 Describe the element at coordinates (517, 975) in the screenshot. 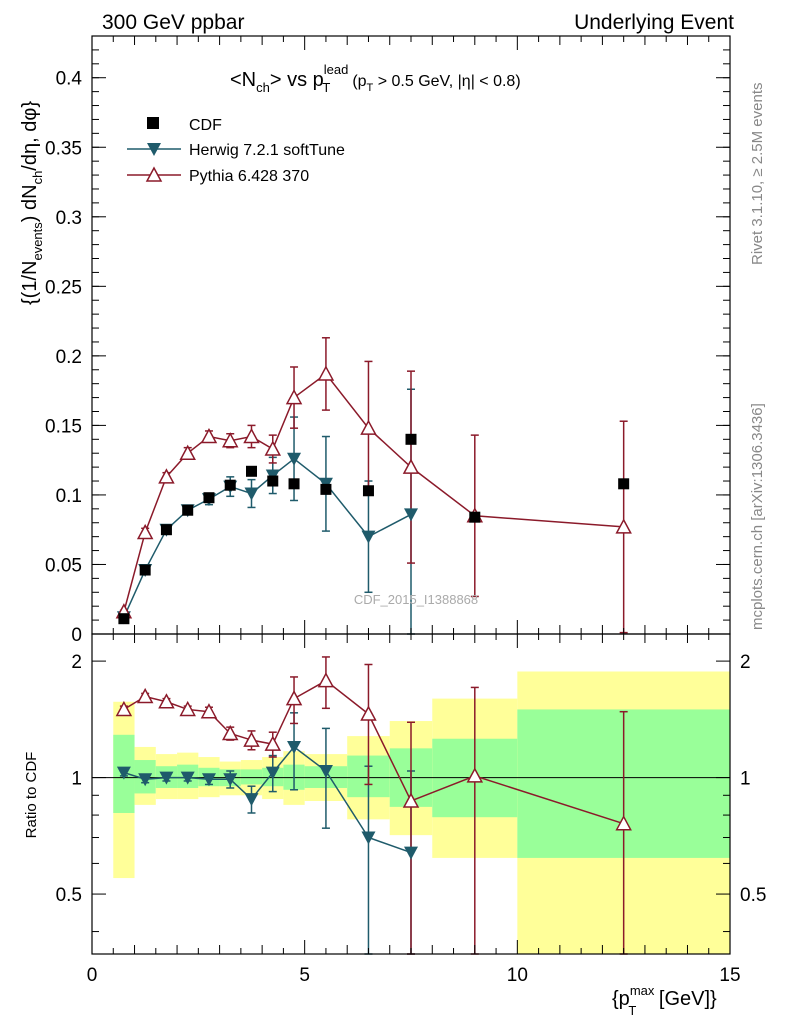

I see `ratio-xtick-label: 10` at that location.